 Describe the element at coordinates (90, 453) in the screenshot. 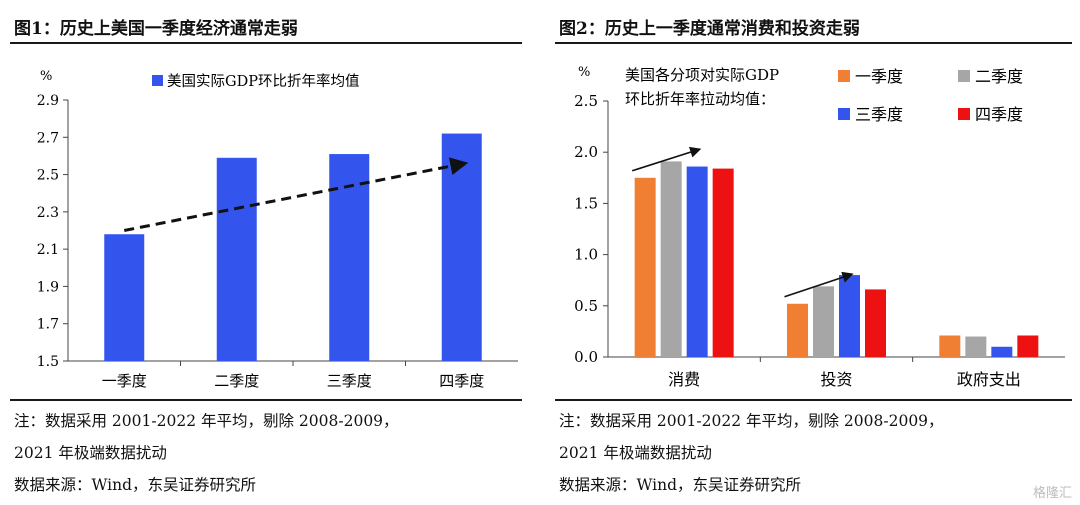

I see `chart1-note-line2: 2021 年极端数据扰动` at that location.